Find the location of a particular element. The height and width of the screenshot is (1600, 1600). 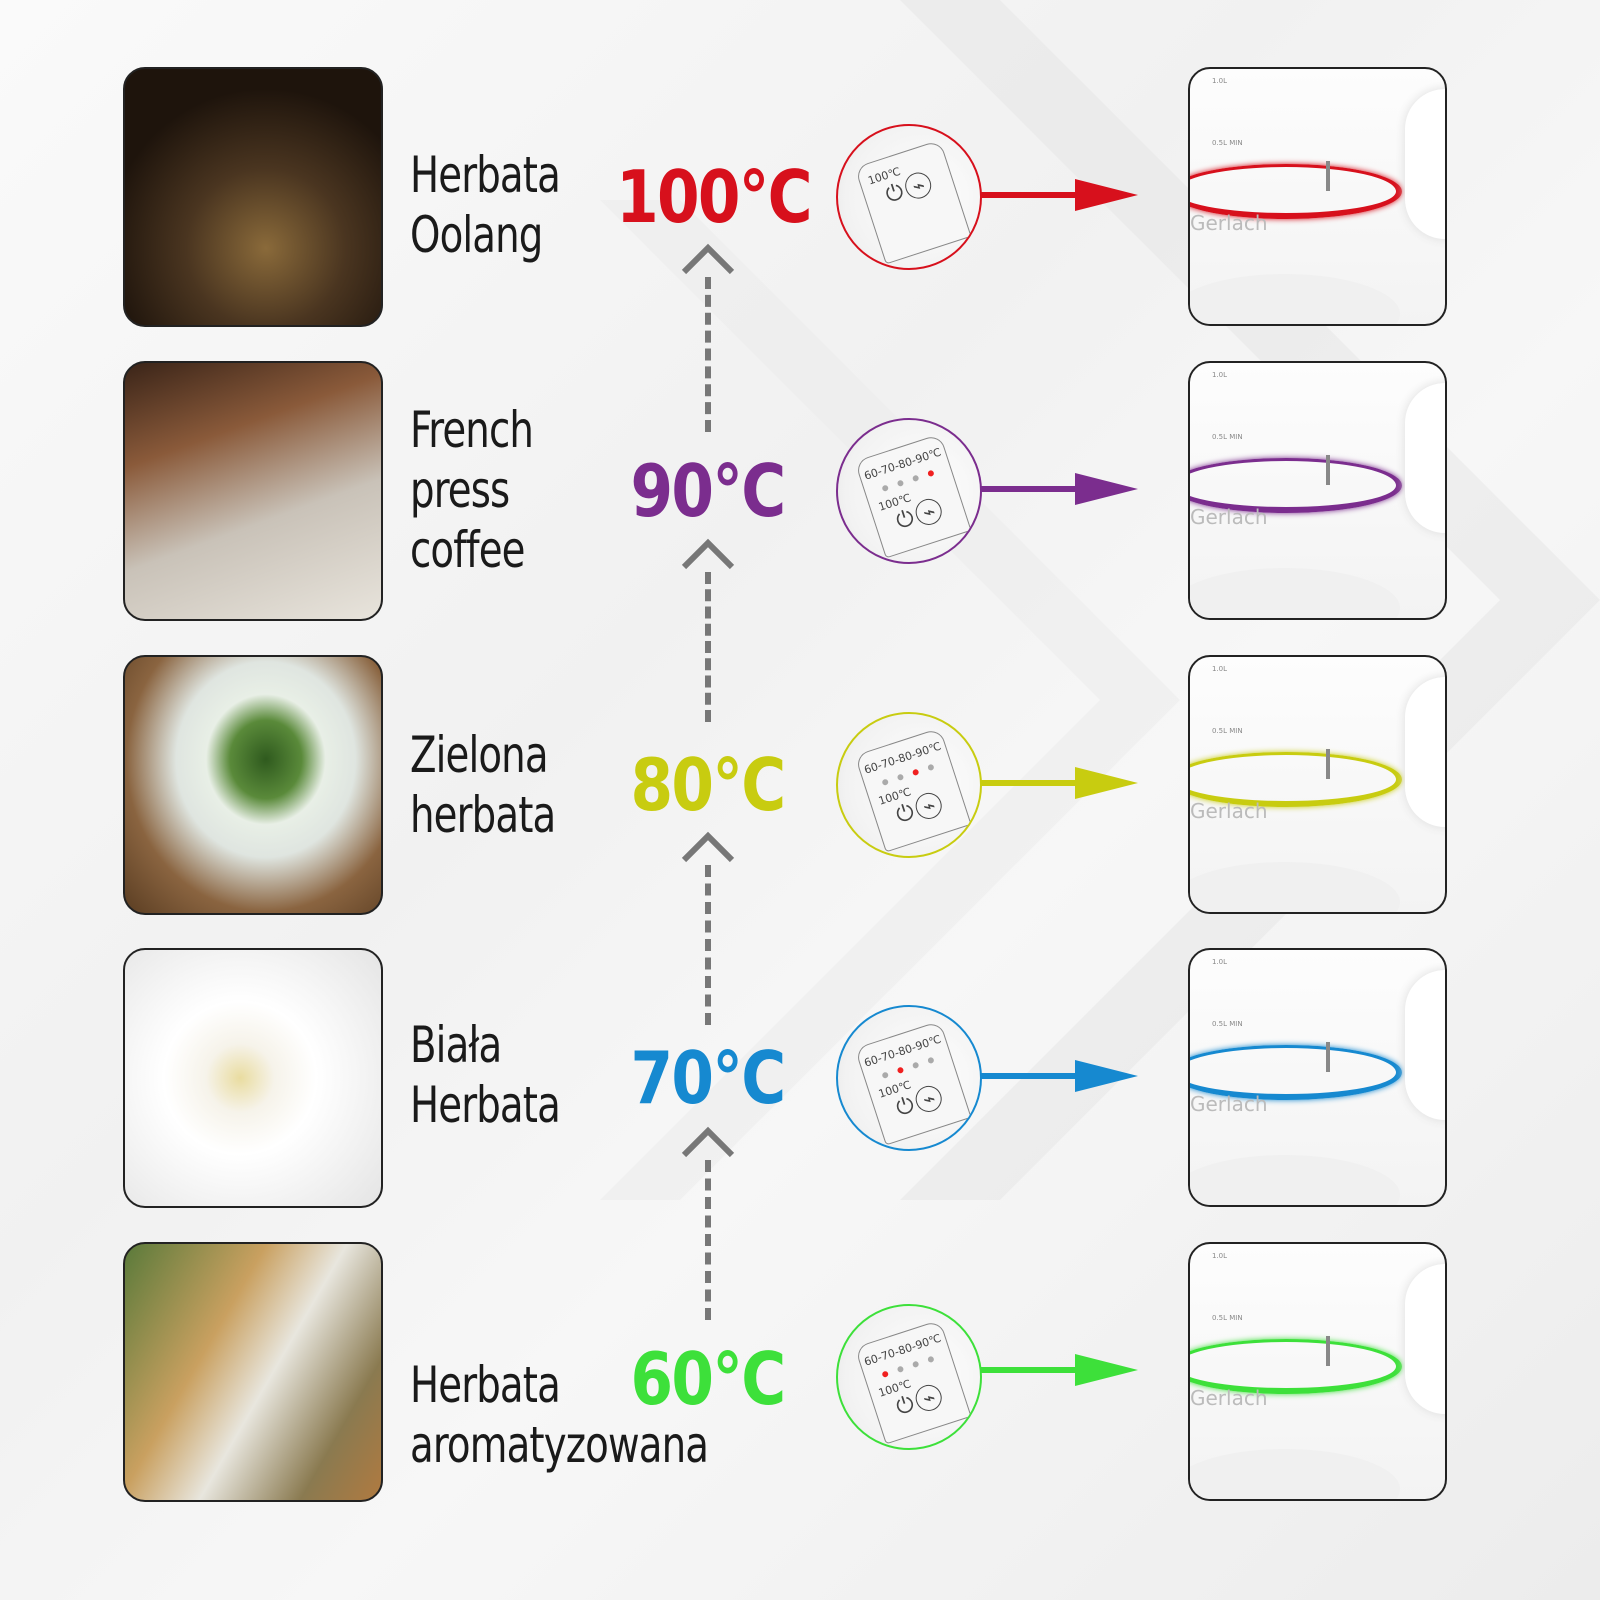

control-panel-closeup: 100℃ ⏻ ⌁ is located at coordinates (909, 197).